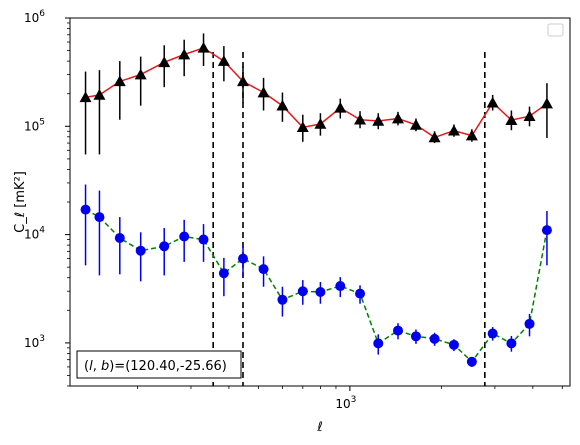 The height and width of the screenshot is (445, 580). What do you see at coordinates (34, 125) in the screenshot?
I see `y-tick-label: 10⁵` at bounding box center [34, 125].